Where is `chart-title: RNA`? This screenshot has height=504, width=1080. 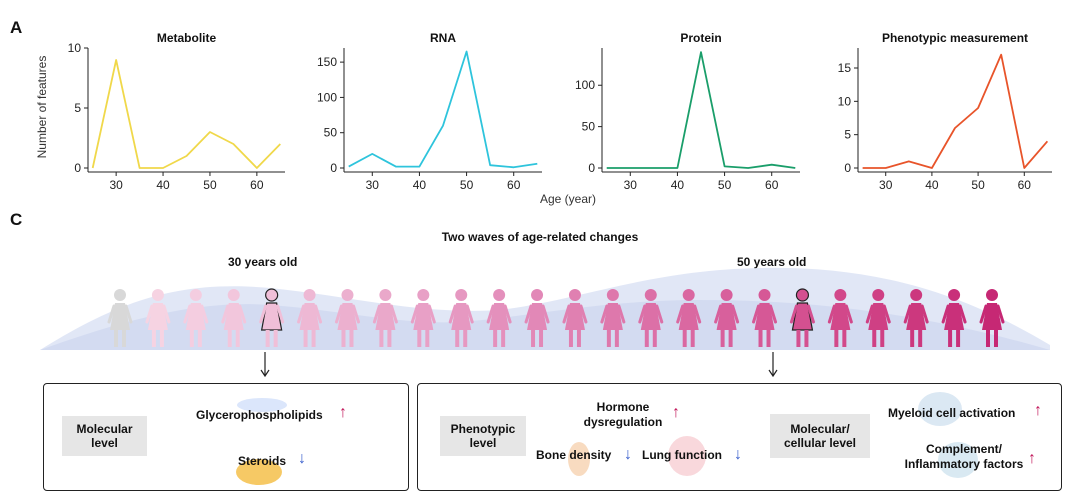 chart-title: RNA is located at coordinates (443, 38).